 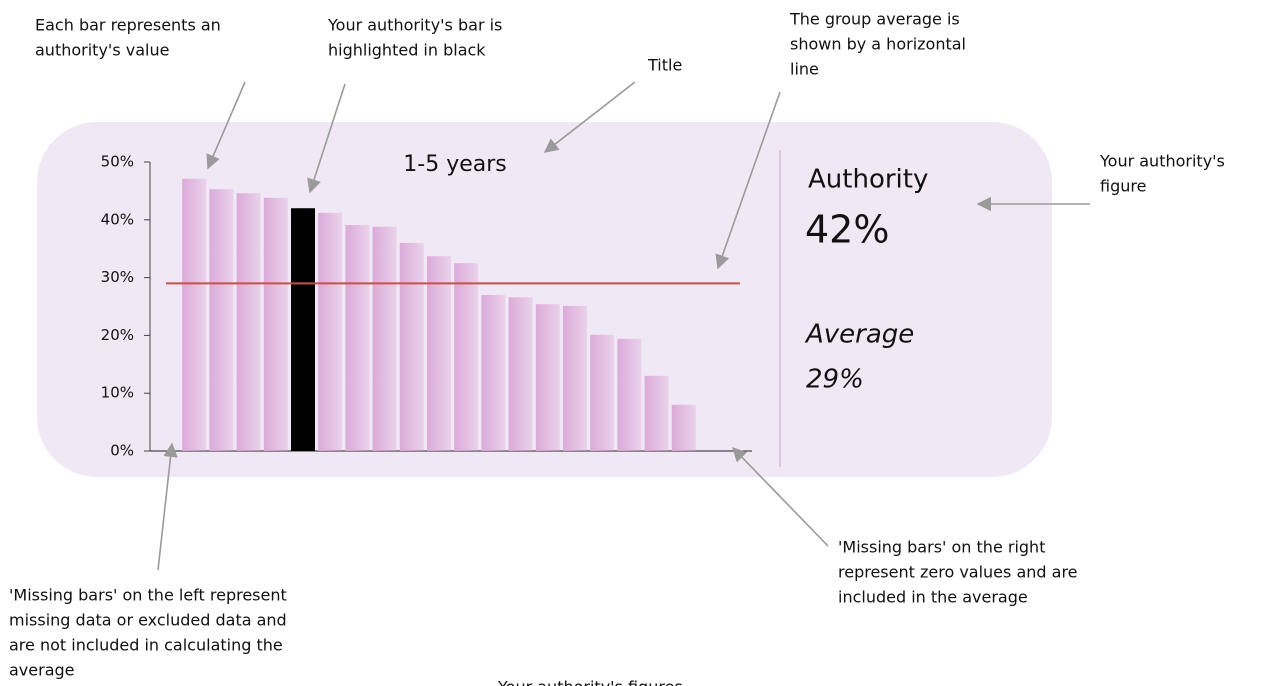 What do you see at coordinates (117, 335) in the screenshot?
I see `y-tick-label: 20%` at bounding box center [117, 335].